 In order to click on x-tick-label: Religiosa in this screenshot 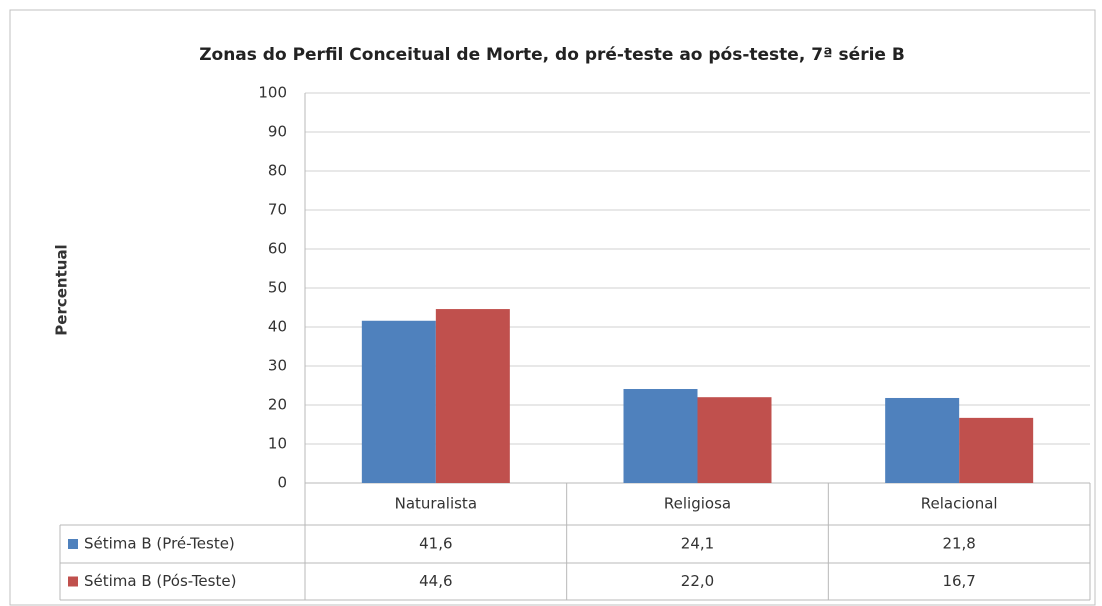, I will do `click(697, 504)`.